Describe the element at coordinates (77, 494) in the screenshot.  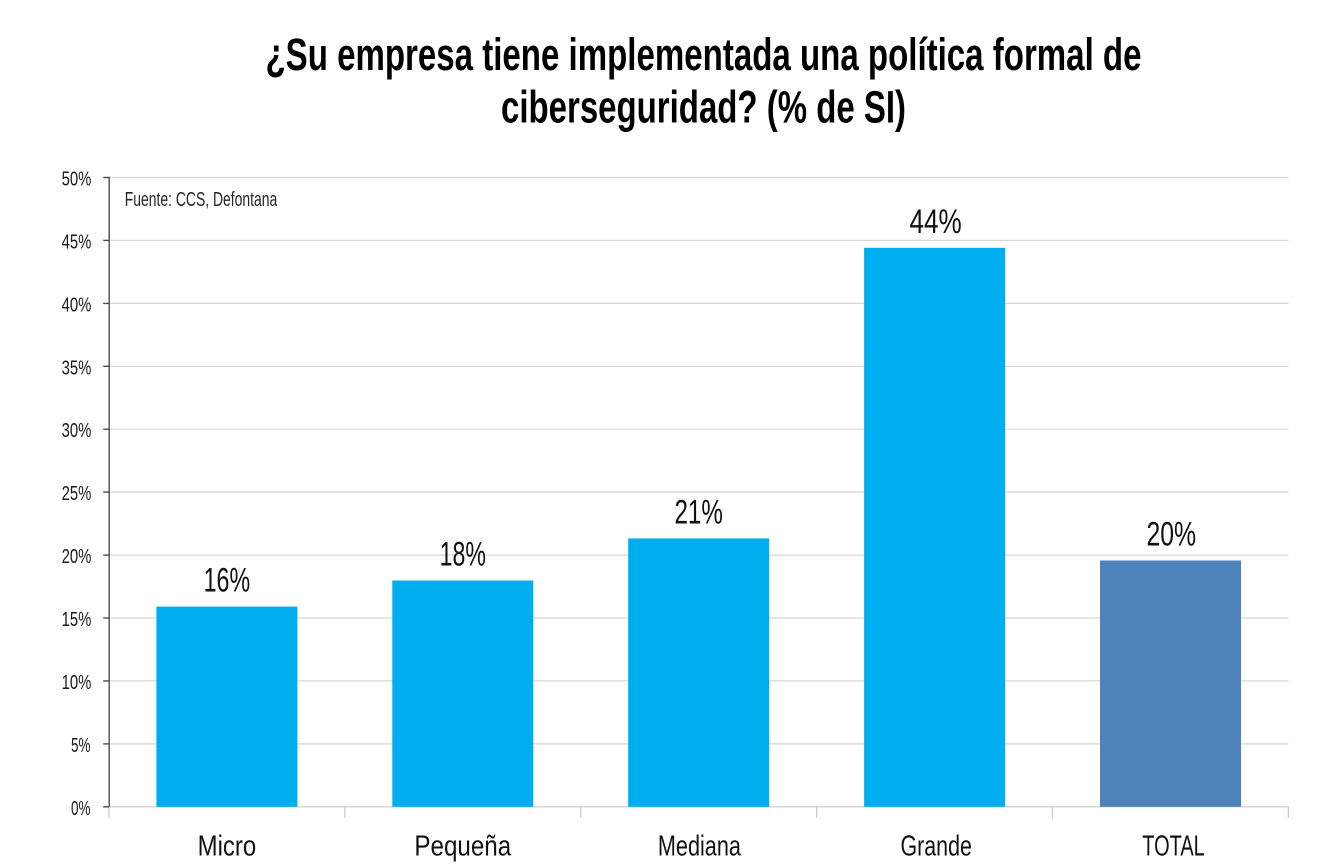
I see `svg-text: 25%` at that location.